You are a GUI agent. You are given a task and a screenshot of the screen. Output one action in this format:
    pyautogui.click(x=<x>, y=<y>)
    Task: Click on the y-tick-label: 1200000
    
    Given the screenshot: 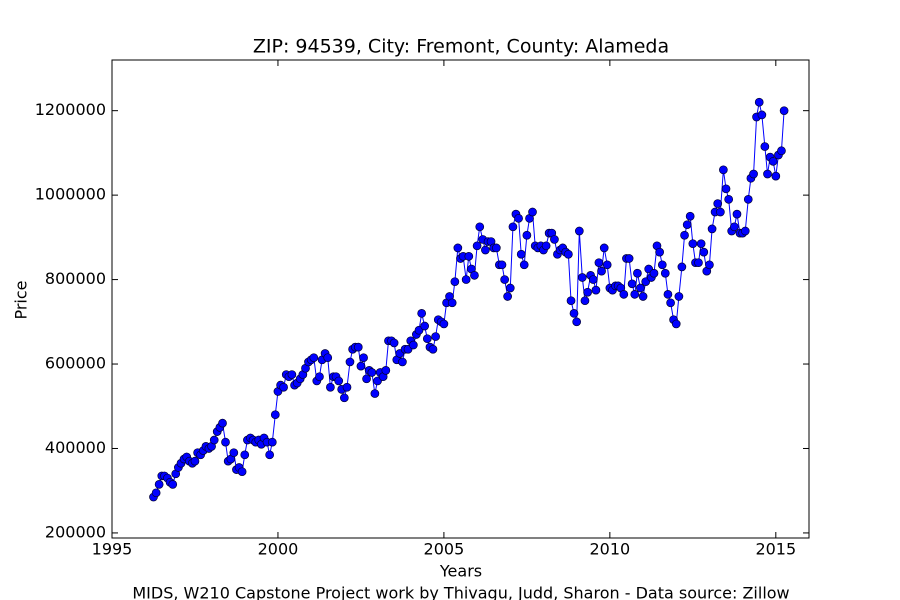 What is the action you would take?
    pyautogui.click(x=70, y=109)
    